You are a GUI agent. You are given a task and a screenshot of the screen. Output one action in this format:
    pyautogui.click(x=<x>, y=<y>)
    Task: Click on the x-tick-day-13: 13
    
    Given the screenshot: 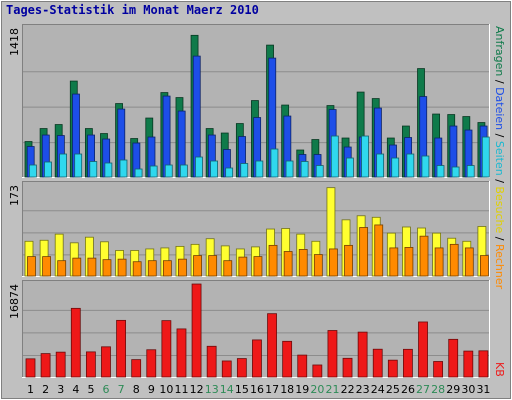 What is the action you would take?
    pyautogui.click(x=212, y=389)
    